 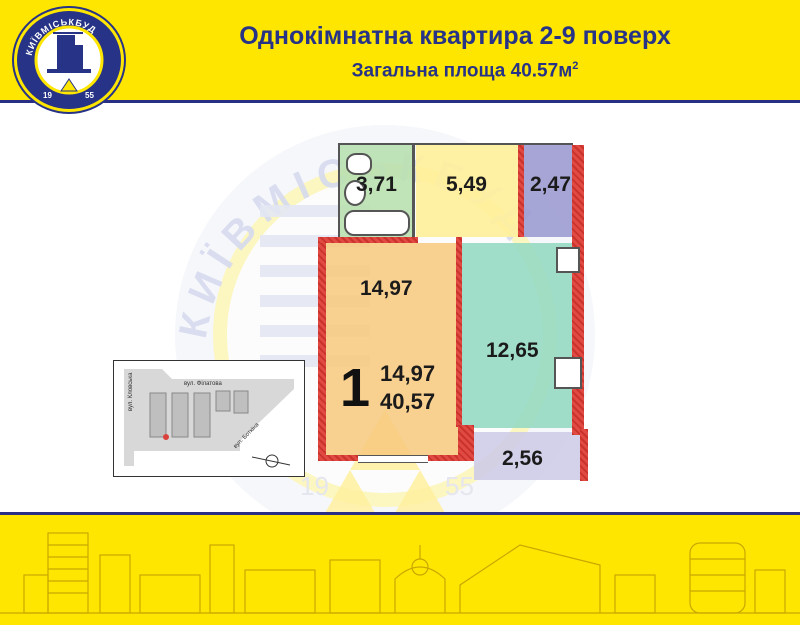 What do you see at coordinates (355, 388) in the screenshot?
I see `rooms-count: 1` at bounding box center [355, 388].